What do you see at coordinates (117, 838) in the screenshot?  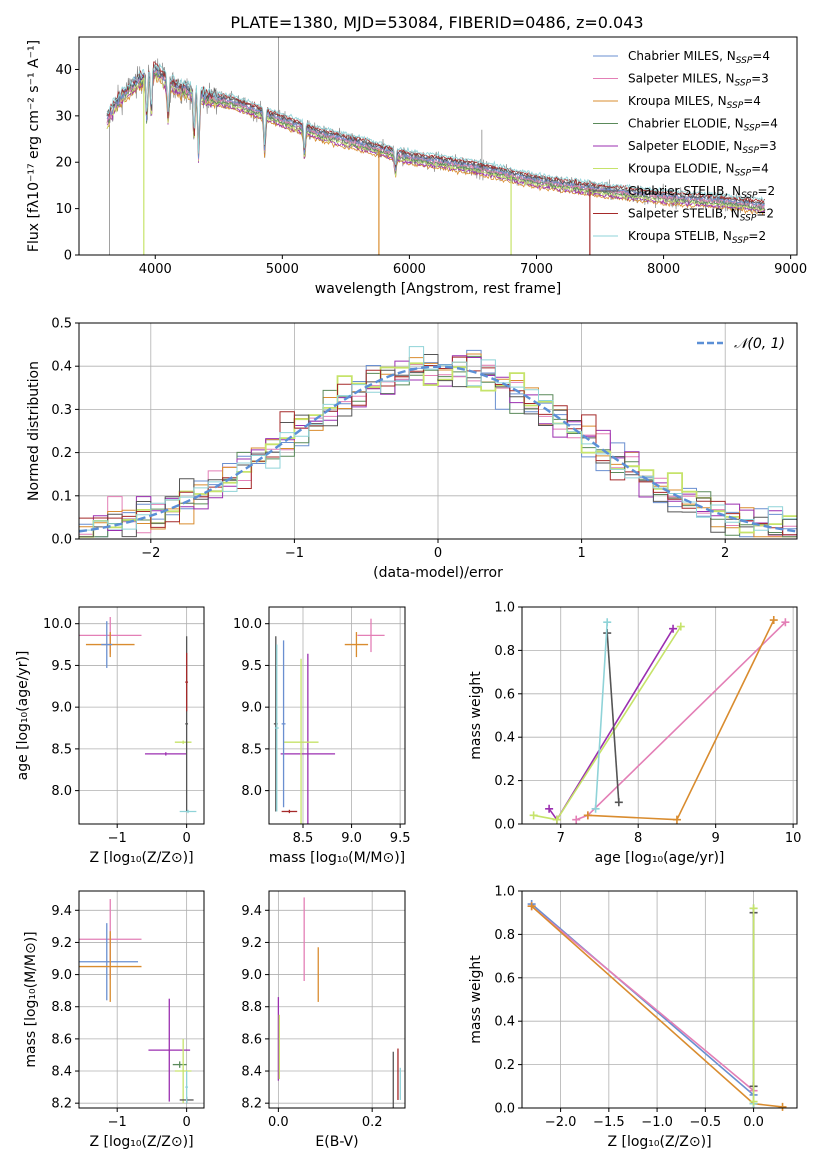 I see `x-tick-label: −1` at bounding box center [117, 838].